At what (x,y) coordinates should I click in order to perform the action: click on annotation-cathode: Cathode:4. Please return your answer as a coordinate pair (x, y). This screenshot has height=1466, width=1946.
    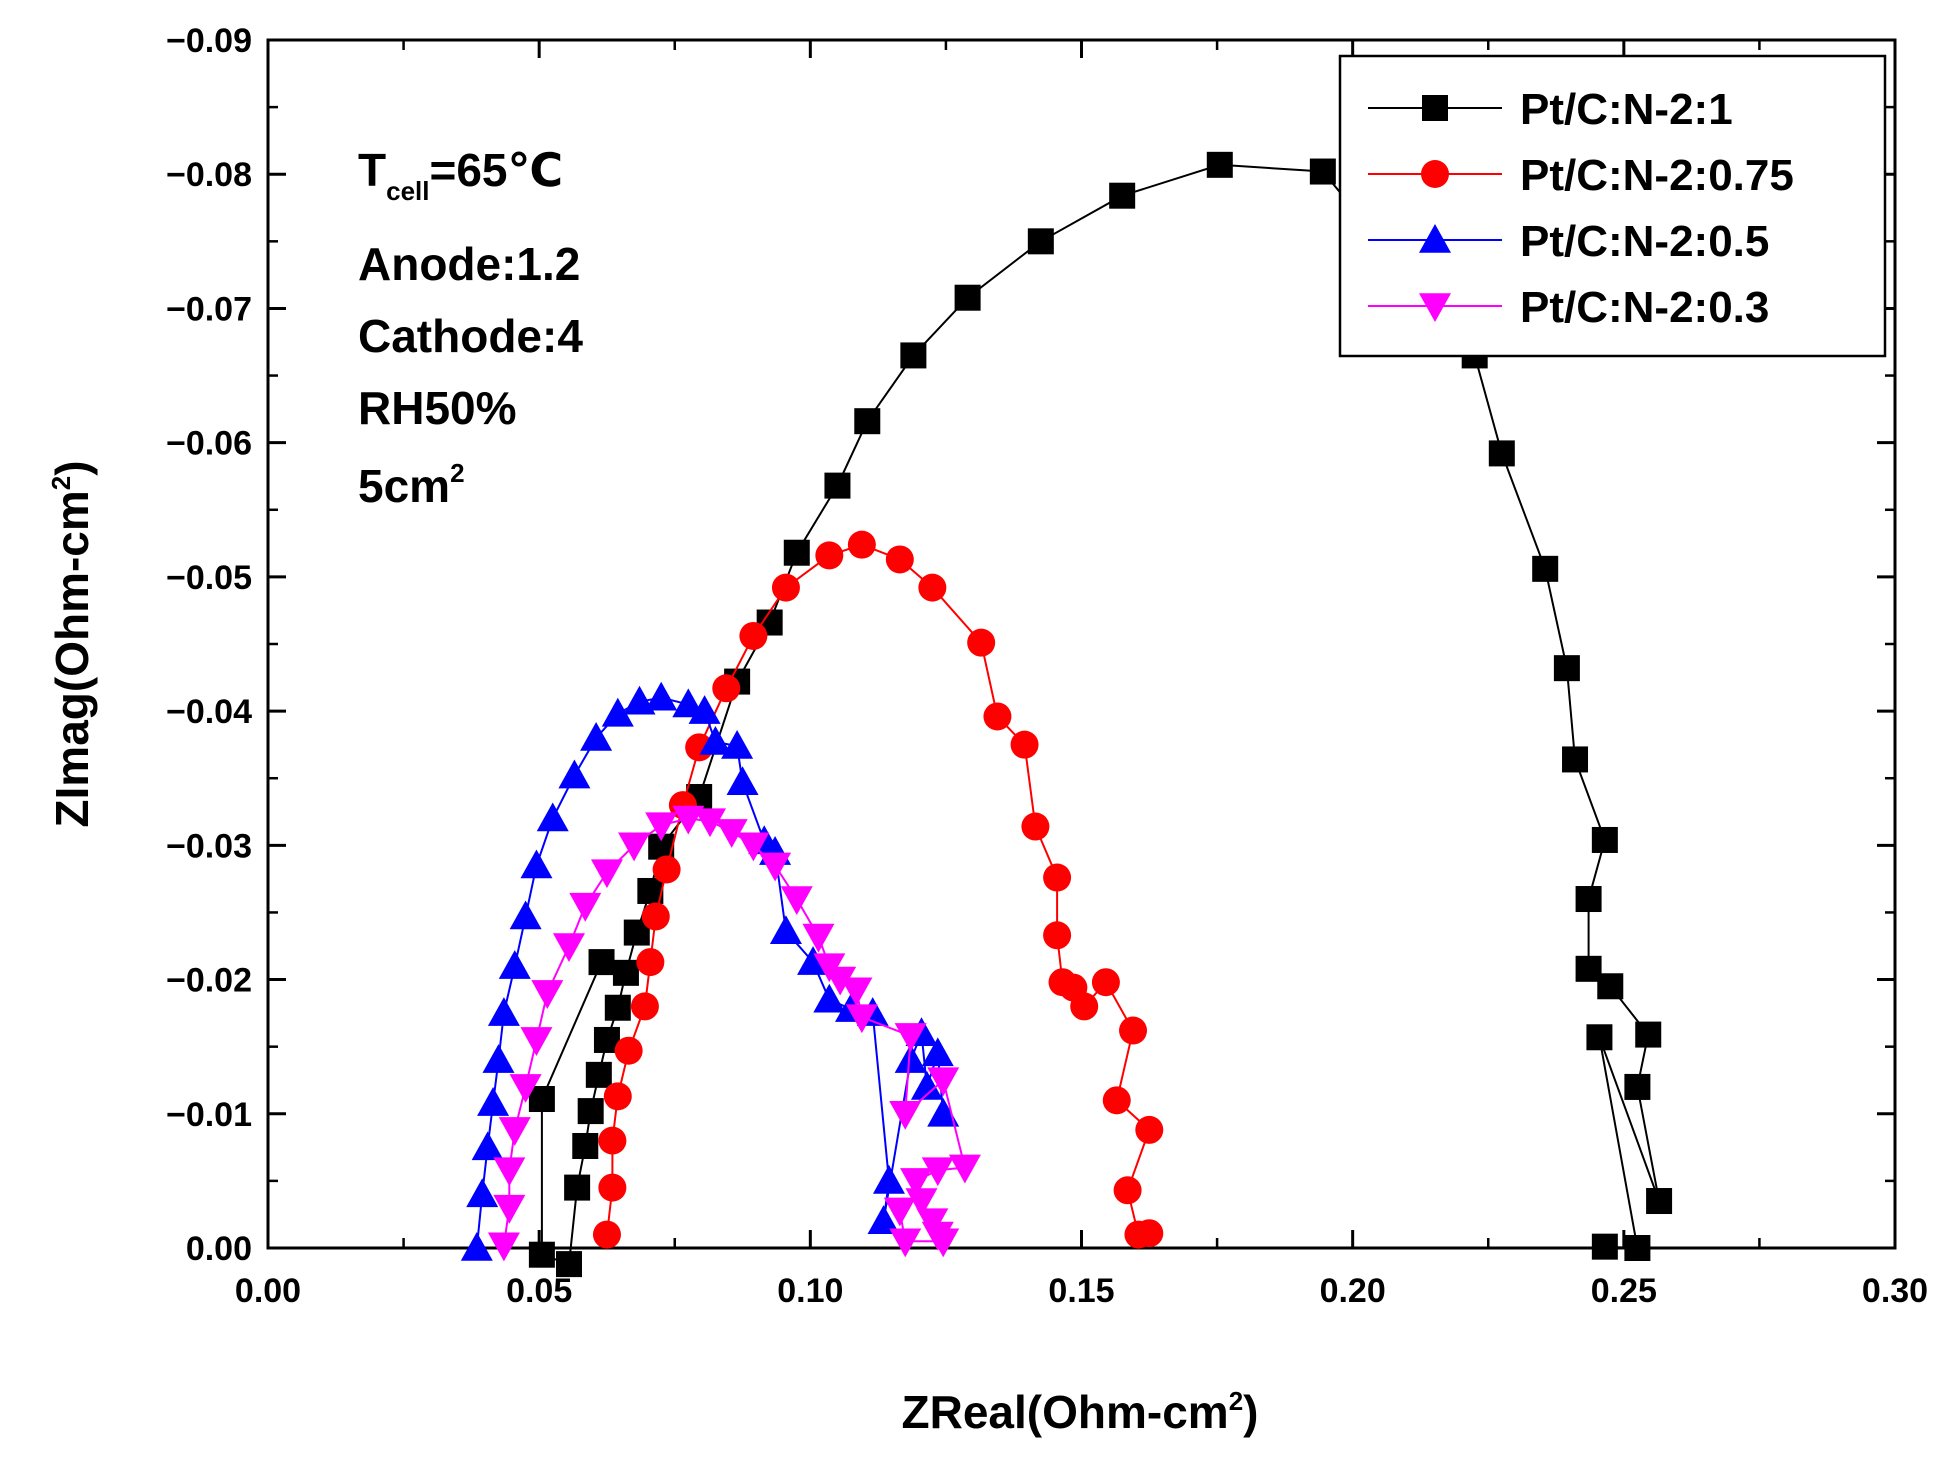
    Looking at the image, I should click on (470, 336).